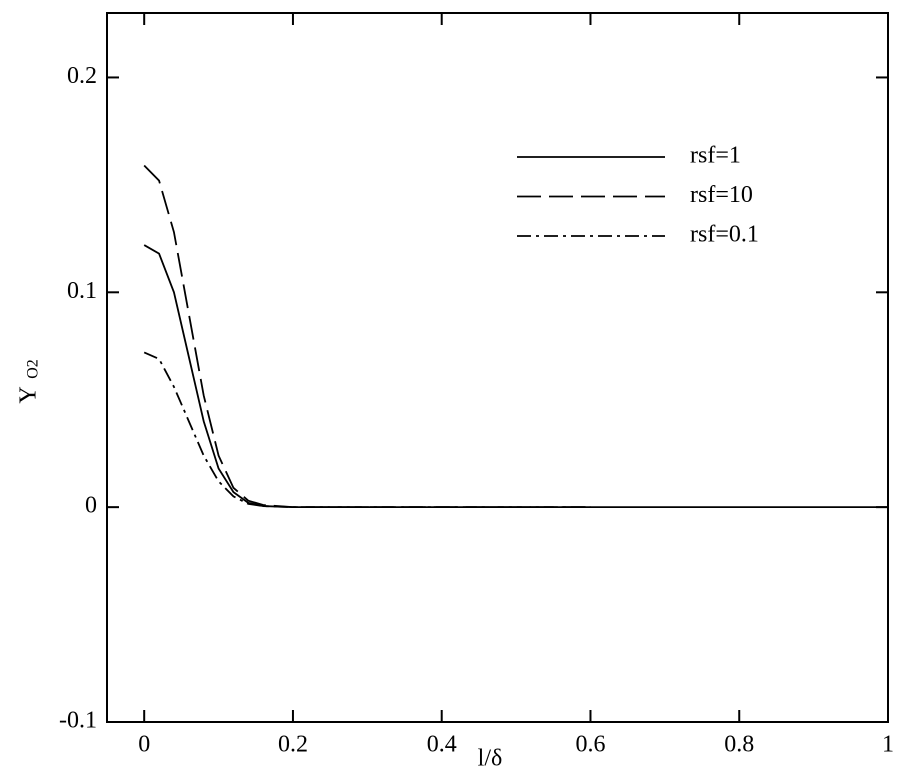 The width and height of the screenshot is (899, 781). What do you see at coordinates (29, 394) in the screenshot?
I see `y-axis-label-main: Y` at bounding box center [29, 394].